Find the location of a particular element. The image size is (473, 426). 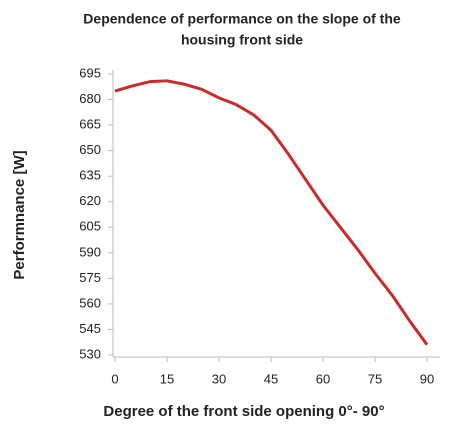

x-tick-label: 60 is located at coordinates (323, 378).